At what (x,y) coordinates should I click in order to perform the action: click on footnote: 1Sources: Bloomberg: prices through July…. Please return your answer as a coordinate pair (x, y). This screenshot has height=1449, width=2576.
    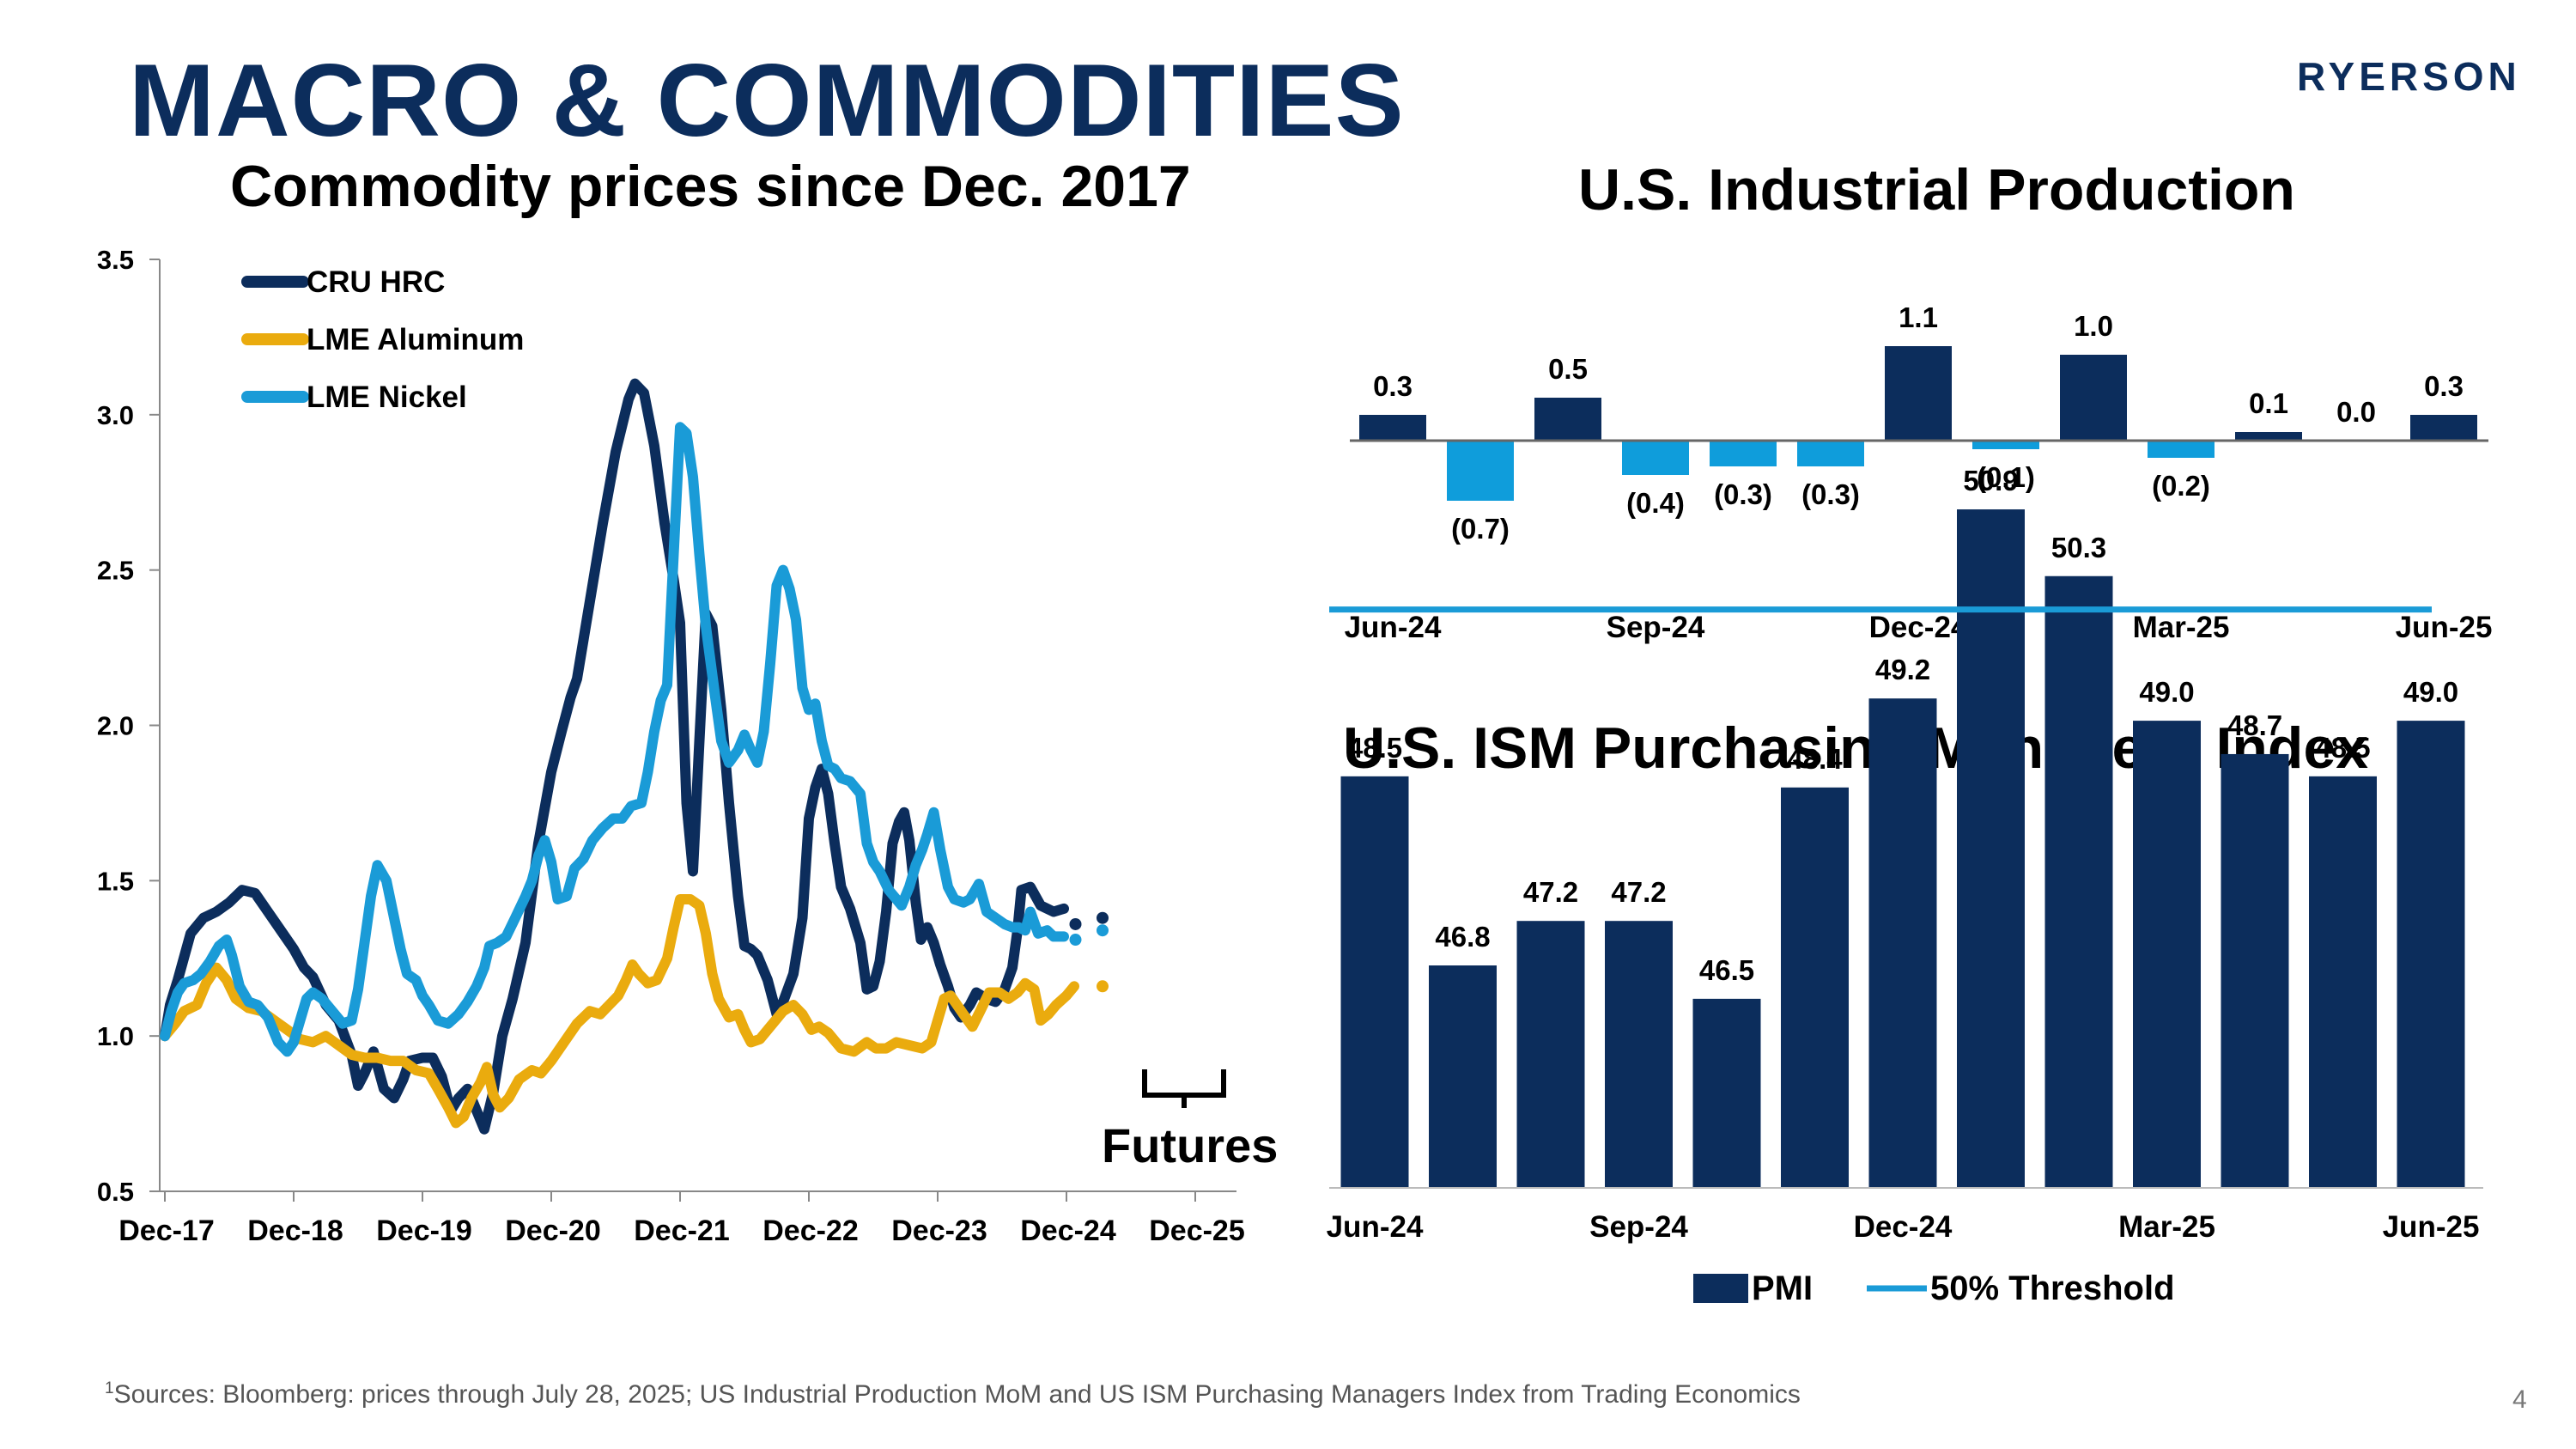
    Looking at the image, I should click on (953, 1394).